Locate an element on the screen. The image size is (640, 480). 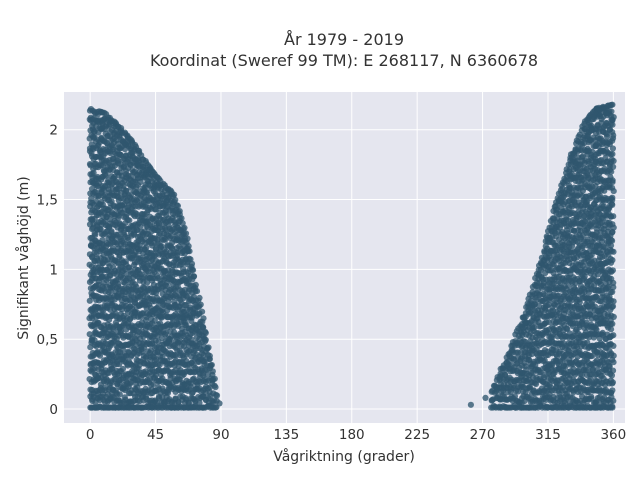
x-tick-label: 225 is located at coordinates (417, 435).